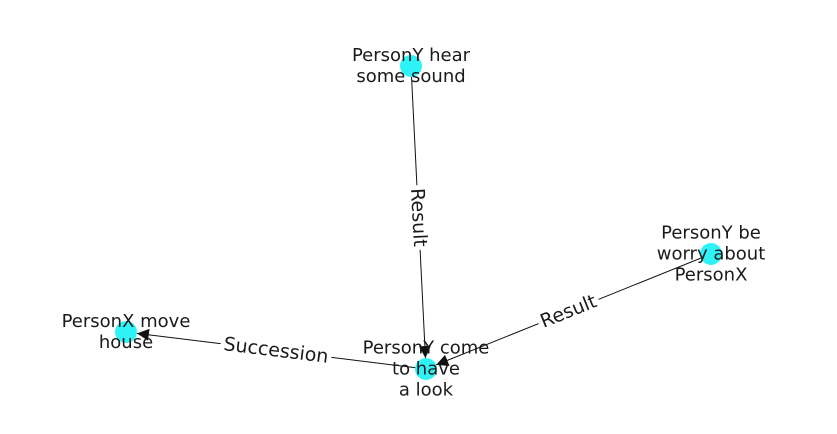 The height and width of the screenshot is (434, 837). I want to click on node-label-line: PersonX move, so click(126, 321).